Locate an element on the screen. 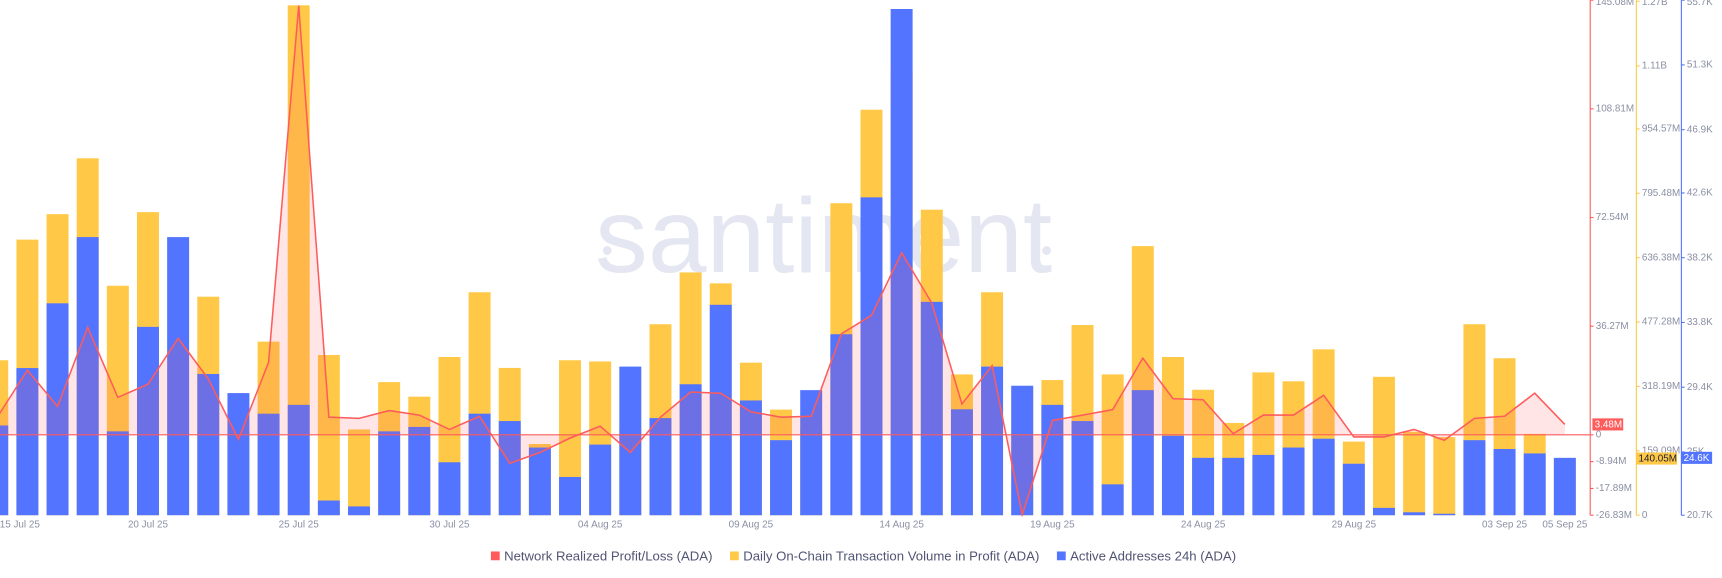 The height and width of the screenshot is (578, 1722). x-tick-label: 24 Aug 25 is located at coordinates (1203, 525).